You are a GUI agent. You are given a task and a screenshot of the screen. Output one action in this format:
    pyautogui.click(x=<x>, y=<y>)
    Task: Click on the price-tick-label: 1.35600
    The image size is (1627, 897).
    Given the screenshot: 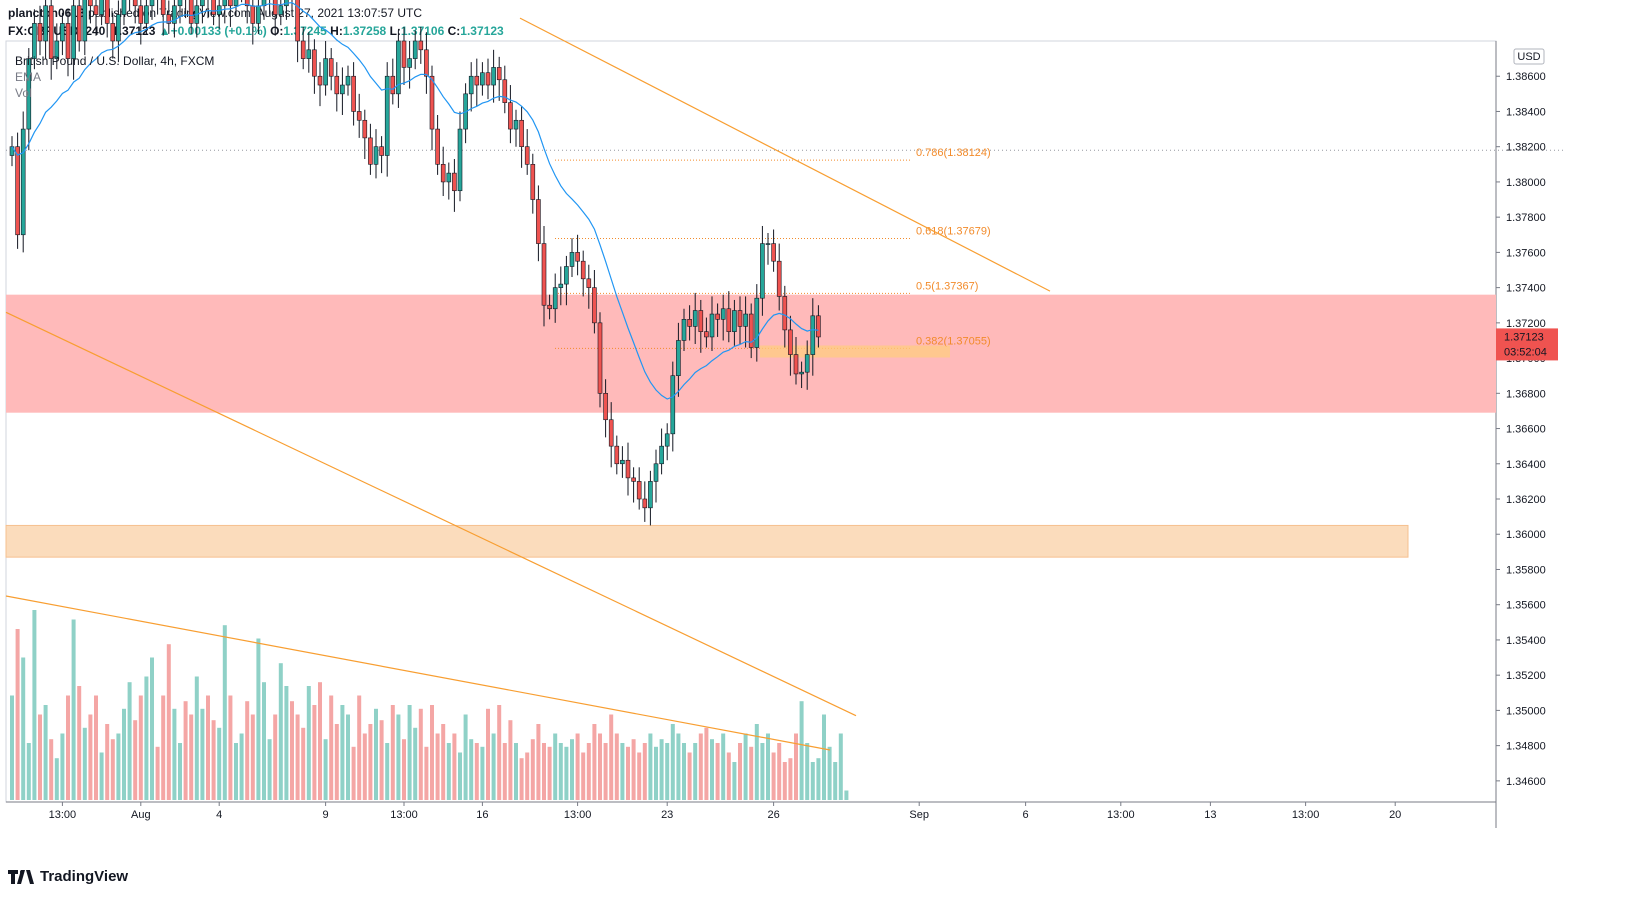 What is the action you would take?
    pyautogui.click(x=1526, y=606)
    